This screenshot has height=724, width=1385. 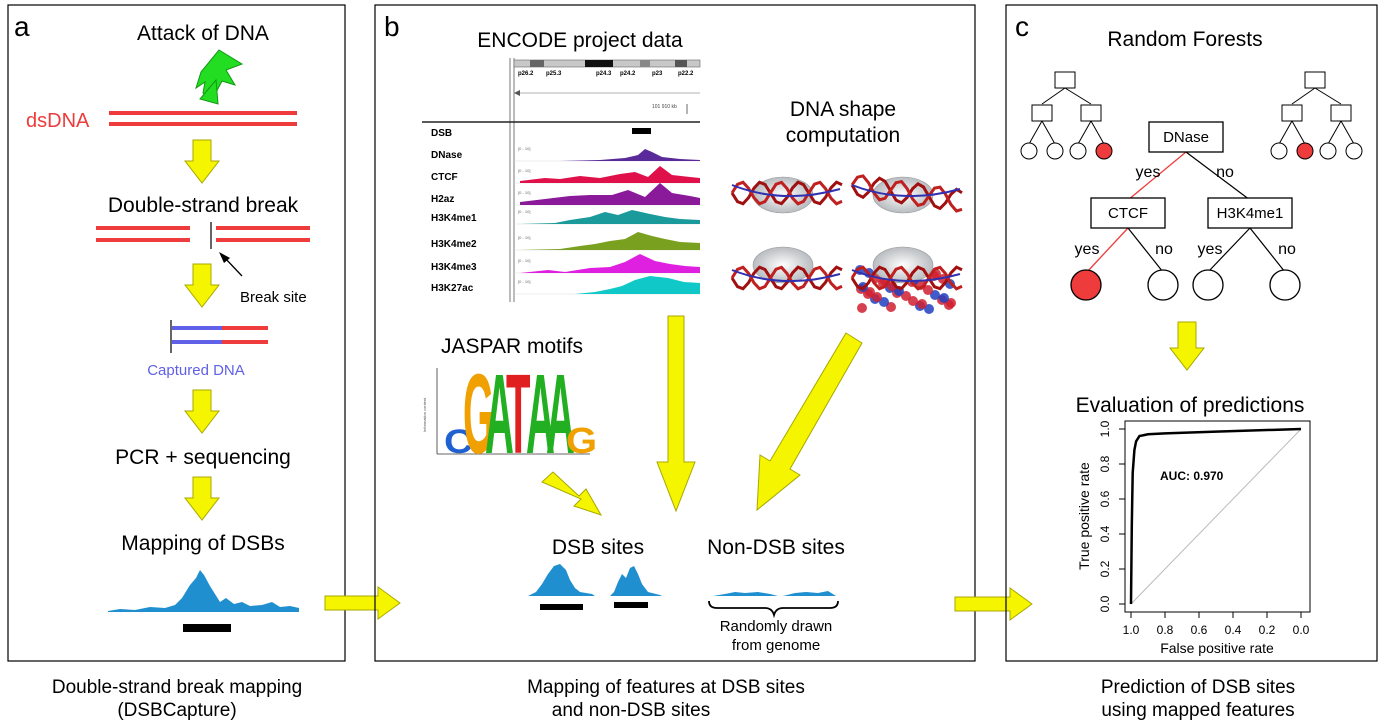 What do you see at coordinates (263, 240) in the screenshot?
I see `broken-strand-right-bottom` at bounding box center [263, 240].